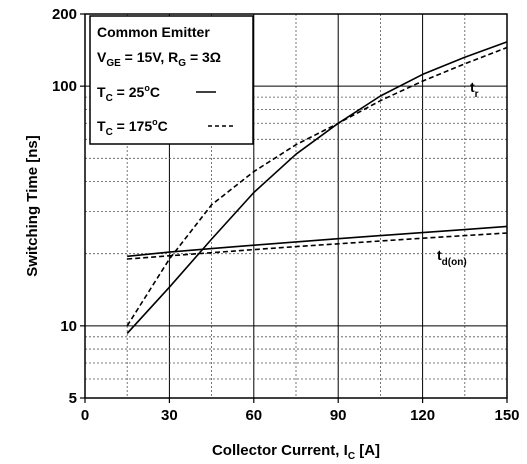 This screenshot has width=527, height=464. Describe the element at coordinates (32, 205) in the screenshot. I see `y-axis-title: Switching Time [ns]` at that location.